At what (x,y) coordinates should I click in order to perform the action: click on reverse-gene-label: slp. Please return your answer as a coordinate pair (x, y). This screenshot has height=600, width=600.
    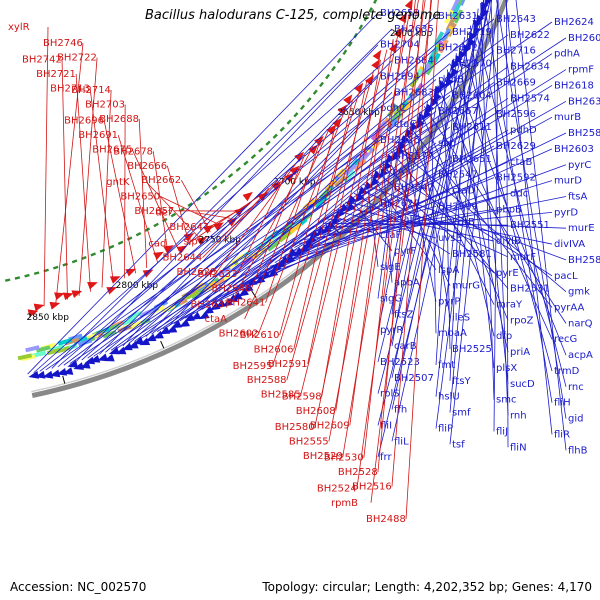
    Looking at the image, I should click on (190, 241).